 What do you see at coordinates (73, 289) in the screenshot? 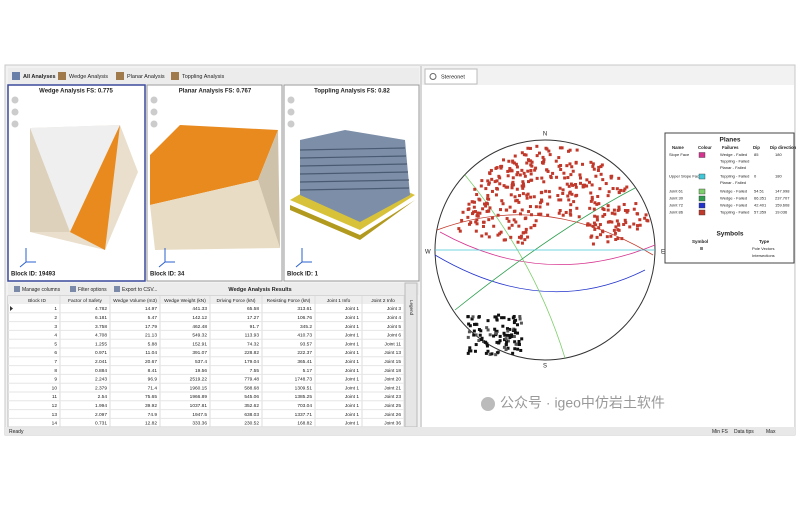
I see `toolbar-icon` at bounding box center [73, 289].